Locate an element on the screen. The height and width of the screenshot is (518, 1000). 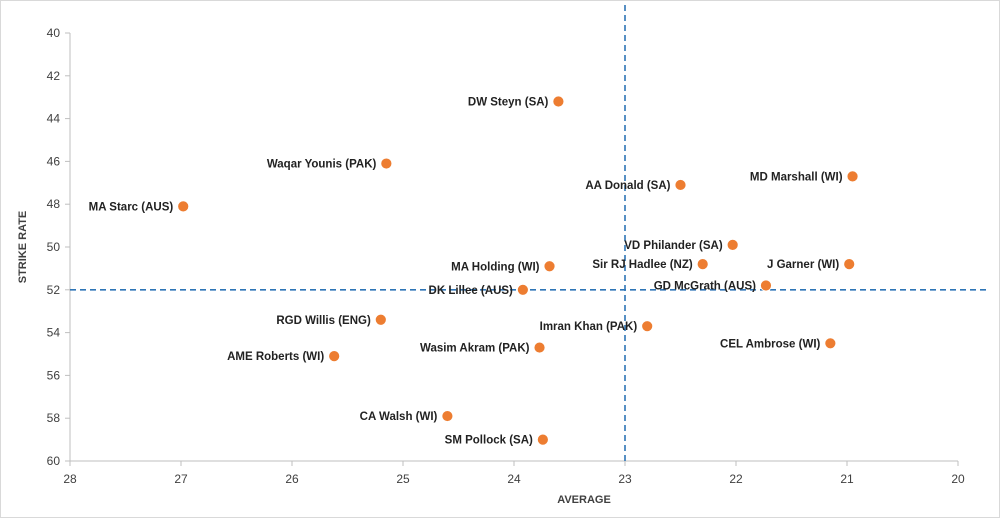
y-tick-label: 48 is located at coordinates (54, 204).